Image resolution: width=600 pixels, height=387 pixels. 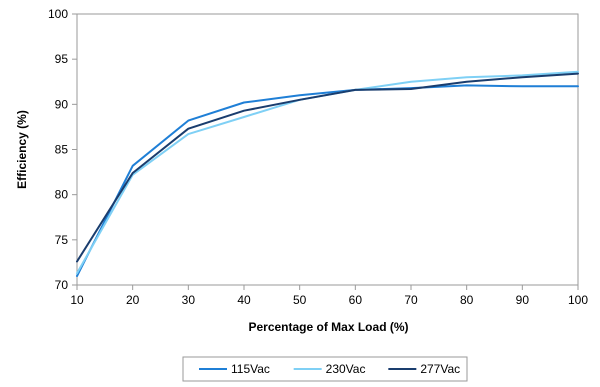 I want to click on x-tick-label: 10, so click(x=77, y=300).